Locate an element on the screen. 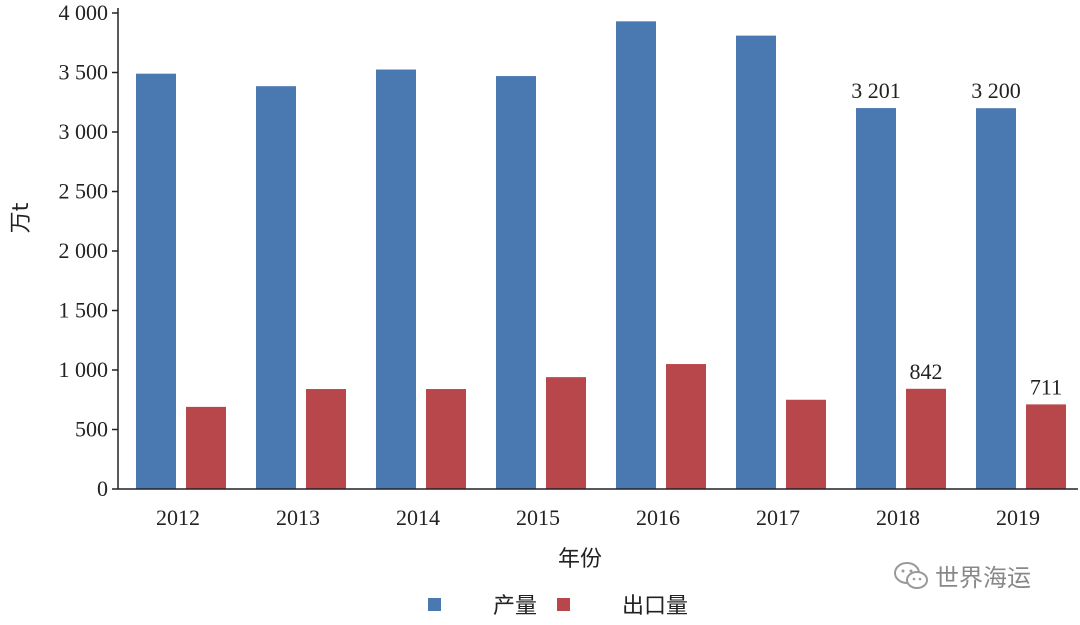 Image resolution: width=1080 pixels, height=625 pixels. bar-export-2016 is located at coordinates (686, 426).